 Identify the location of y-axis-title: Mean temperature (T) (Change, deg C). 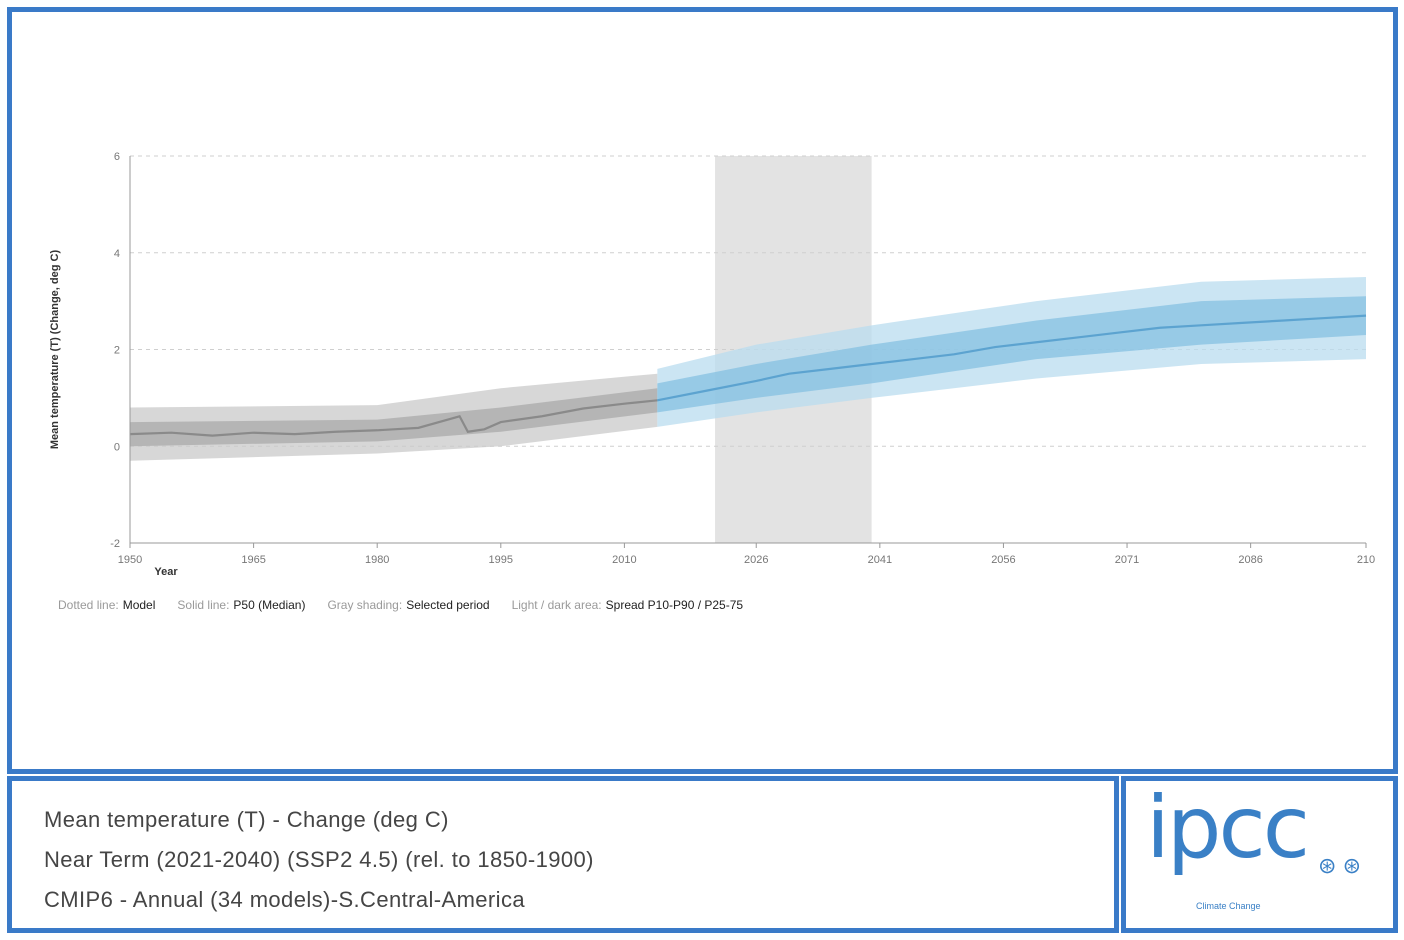
(55, 350).